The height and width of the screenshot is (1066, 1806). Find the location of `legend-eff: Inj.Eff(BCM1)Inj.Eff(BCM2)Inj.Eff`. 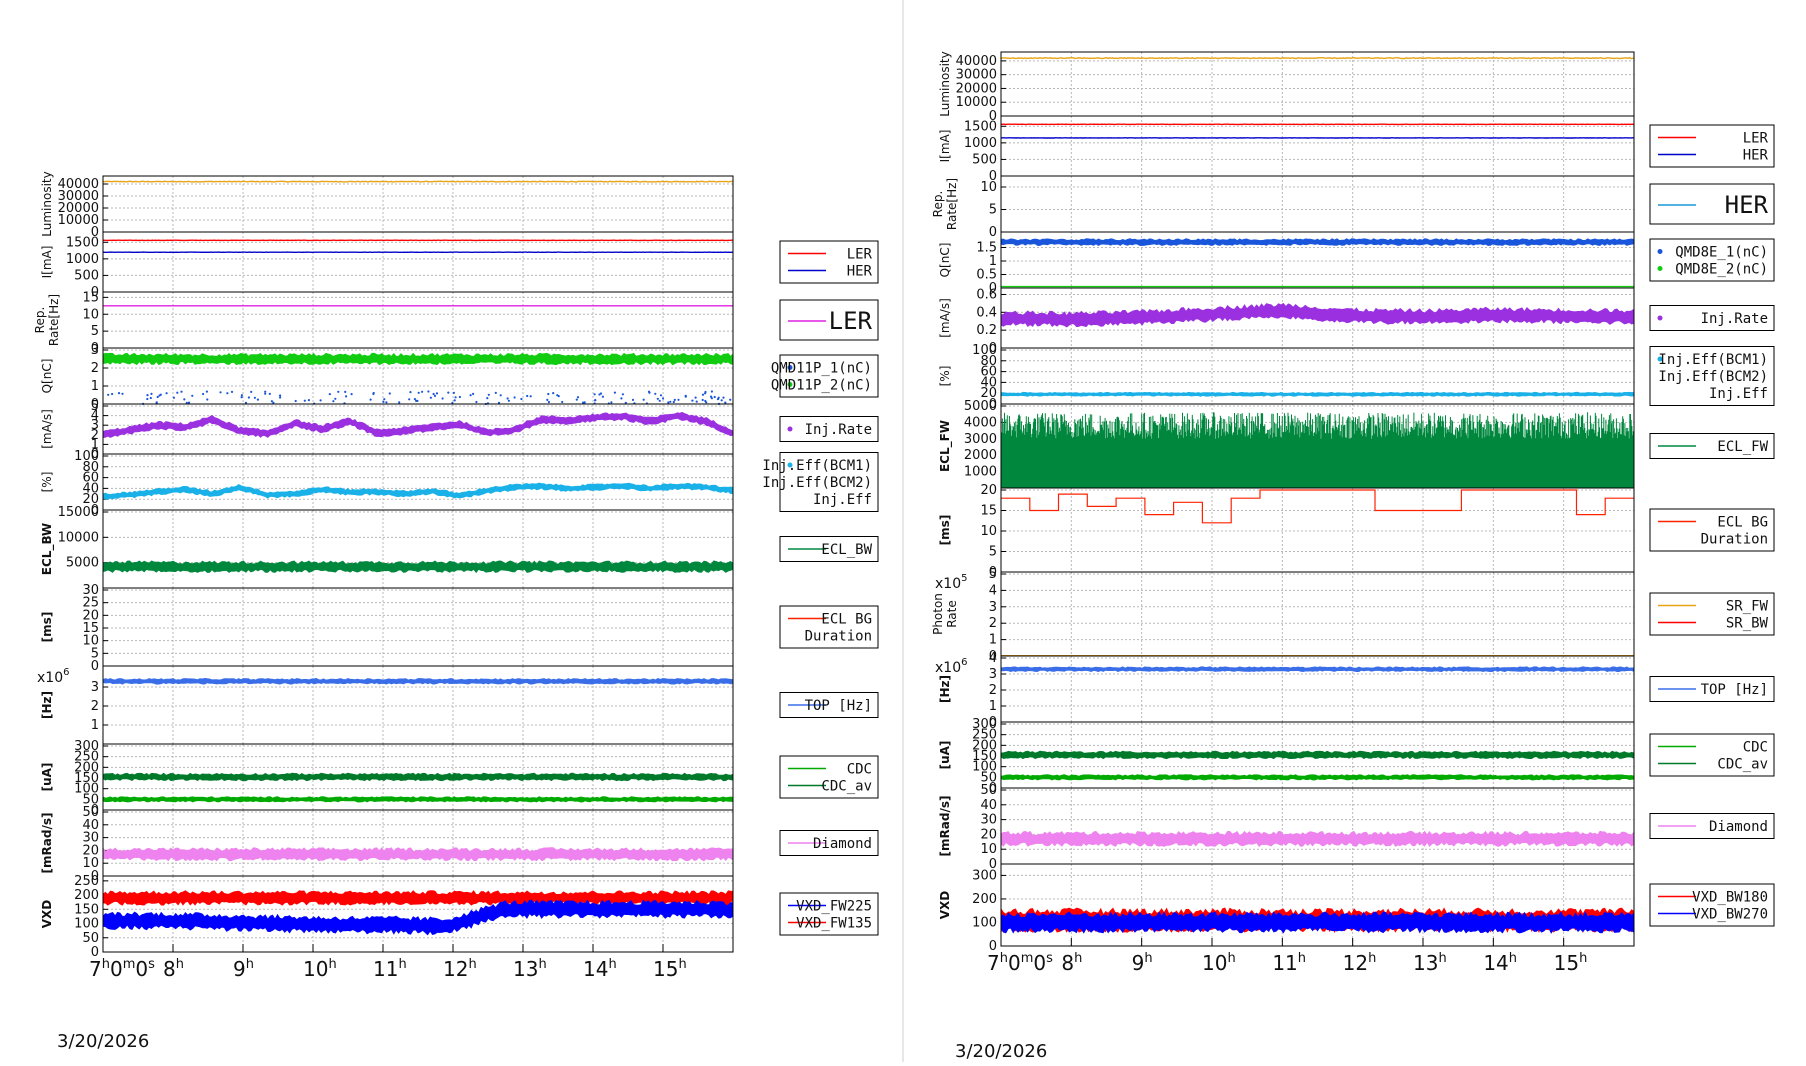

legend-eff: Inj.Eff(BCM1)Inj.Eff(BCM2)Inj.Eff is located at coordinates (820, 482).